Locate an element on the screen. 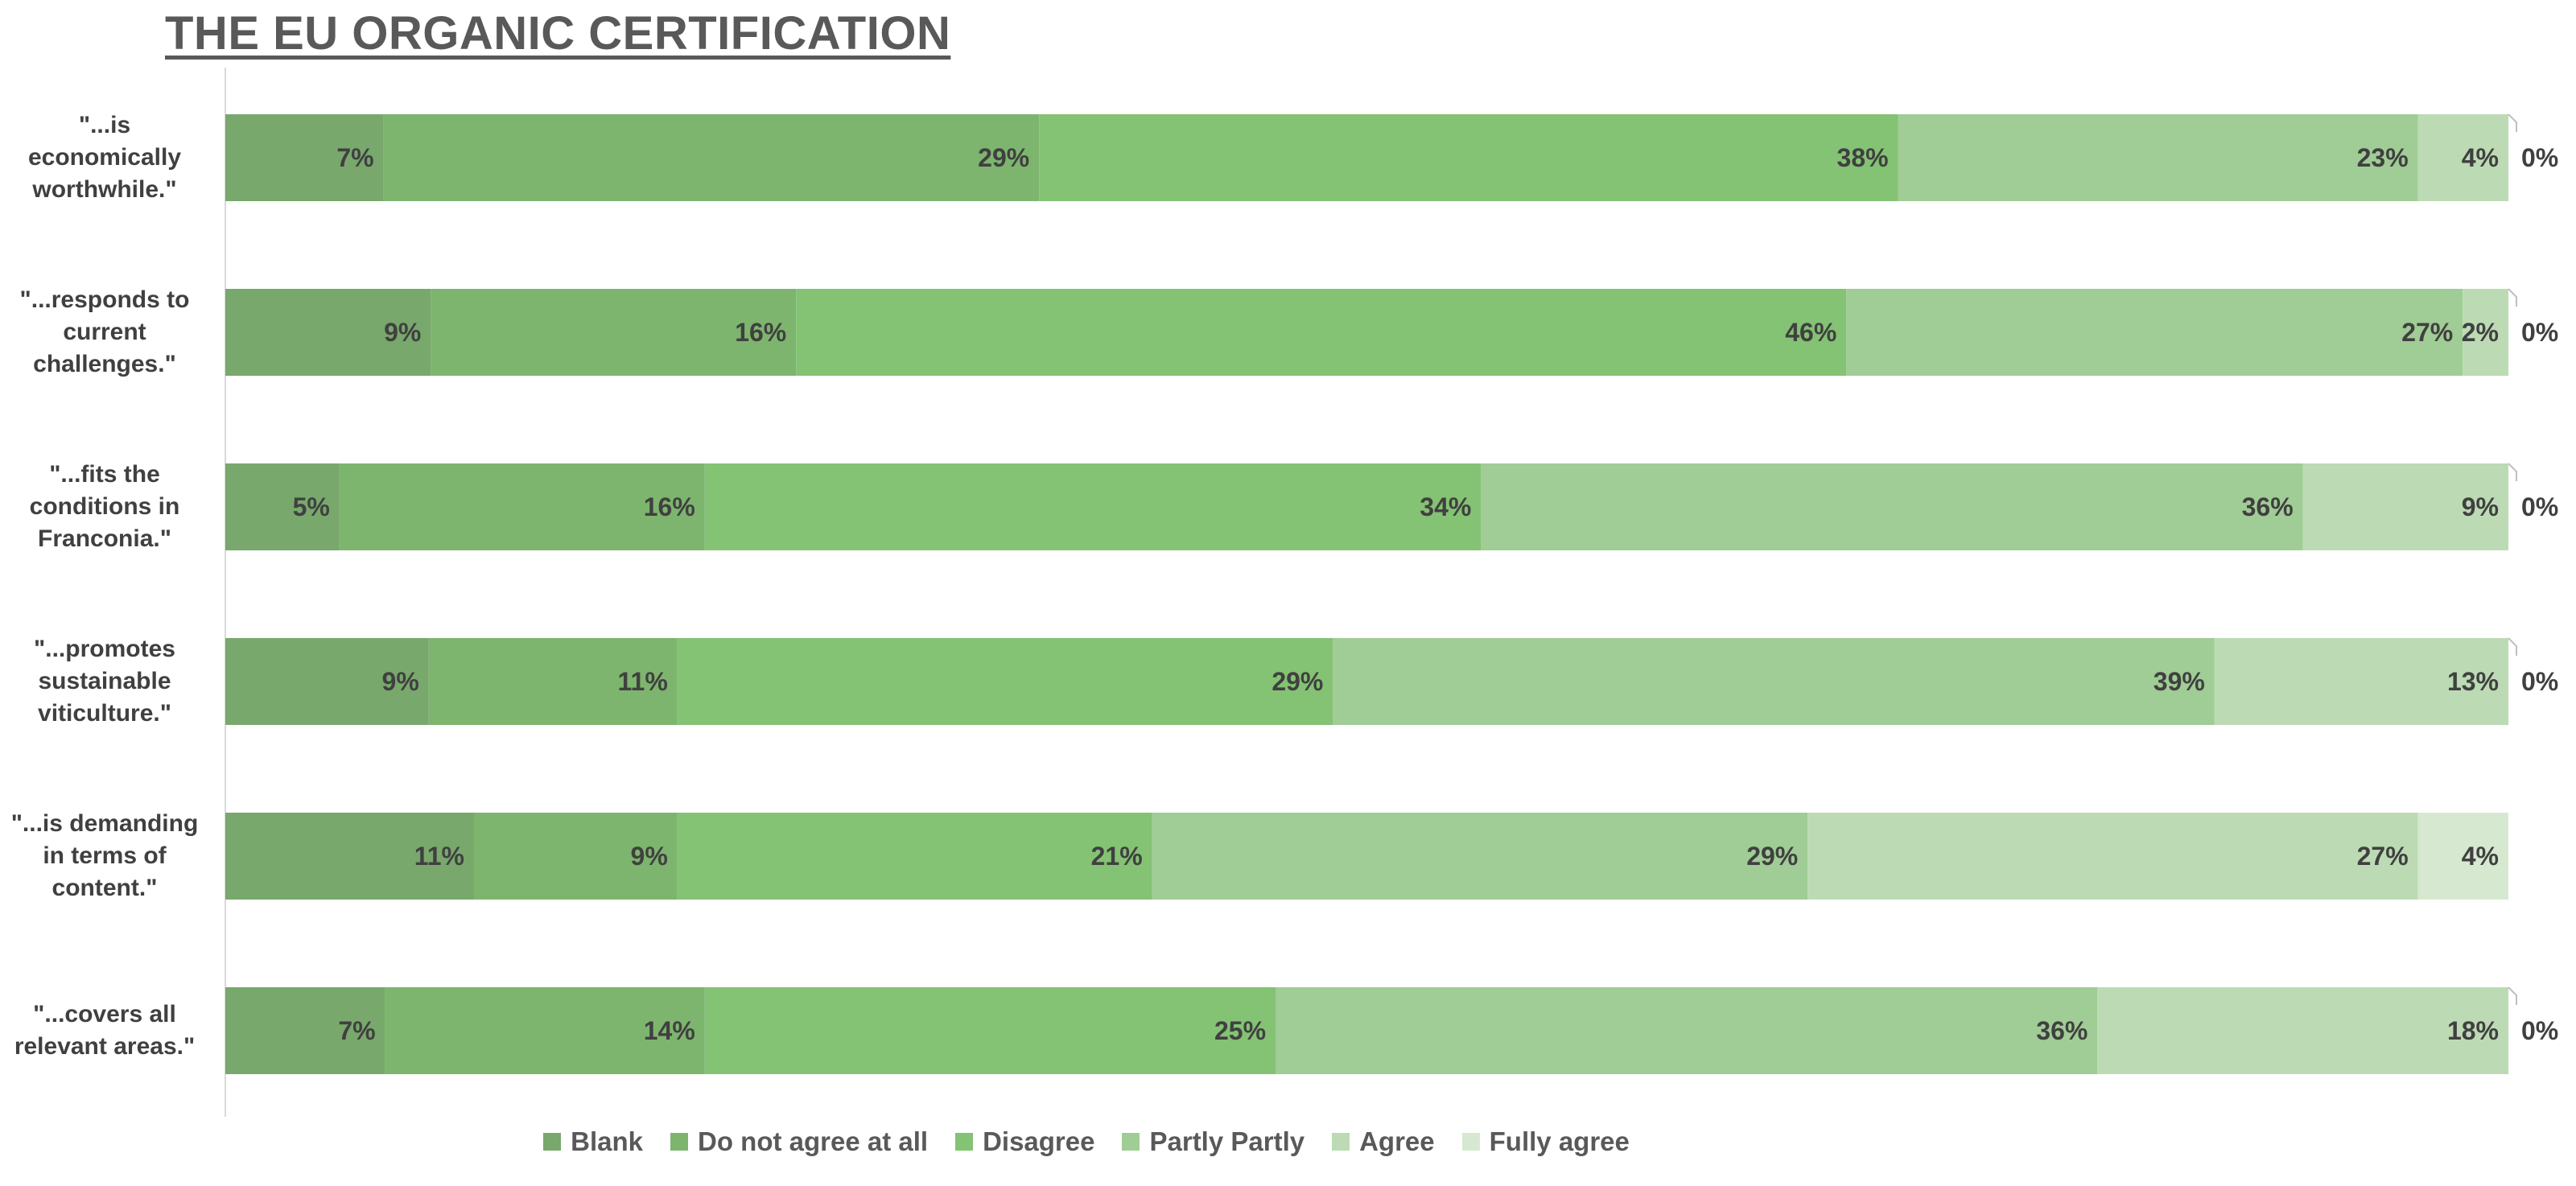 This screenshot has width=2576, height=1186. legend-label: Fully agree is located at coordinates (1559, 1141).